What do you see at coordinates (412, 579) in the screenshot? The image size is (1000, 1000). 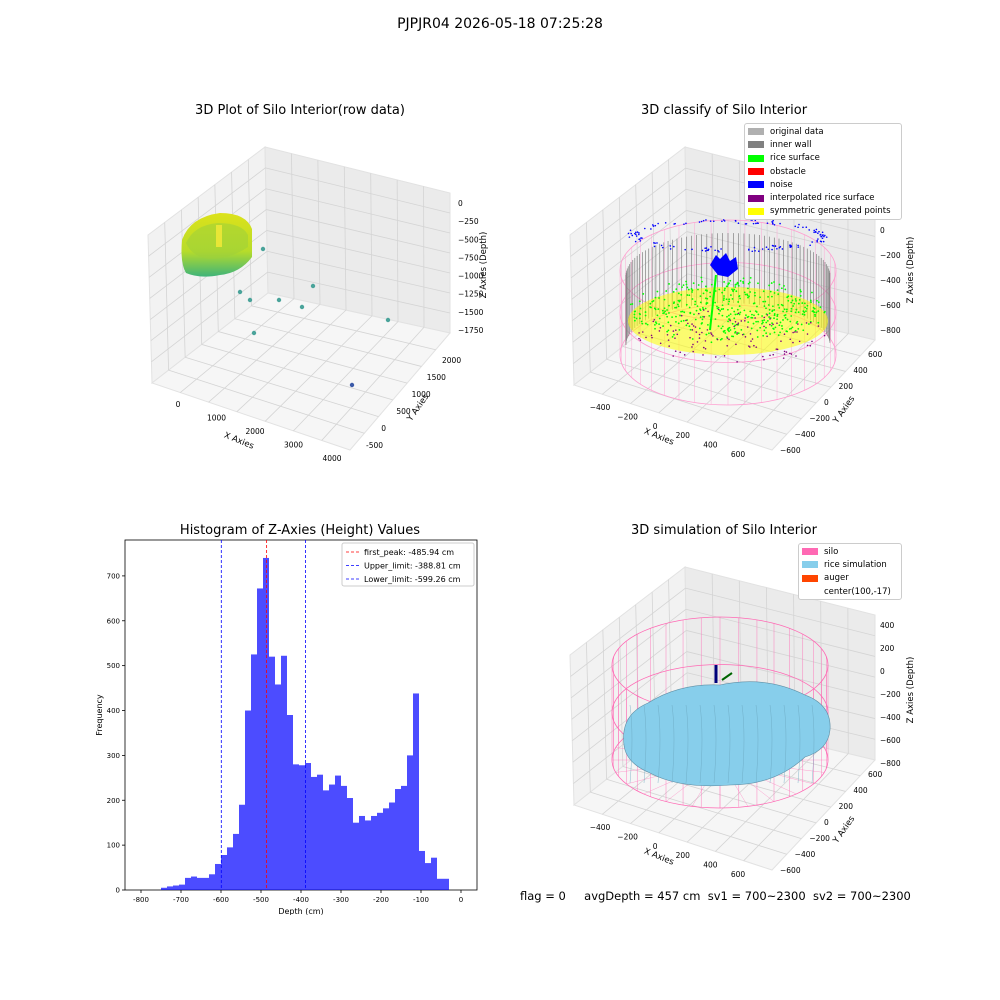 I see `legend-label: Lower_limit: -599.26 cm` at bounding box center [412, 579].